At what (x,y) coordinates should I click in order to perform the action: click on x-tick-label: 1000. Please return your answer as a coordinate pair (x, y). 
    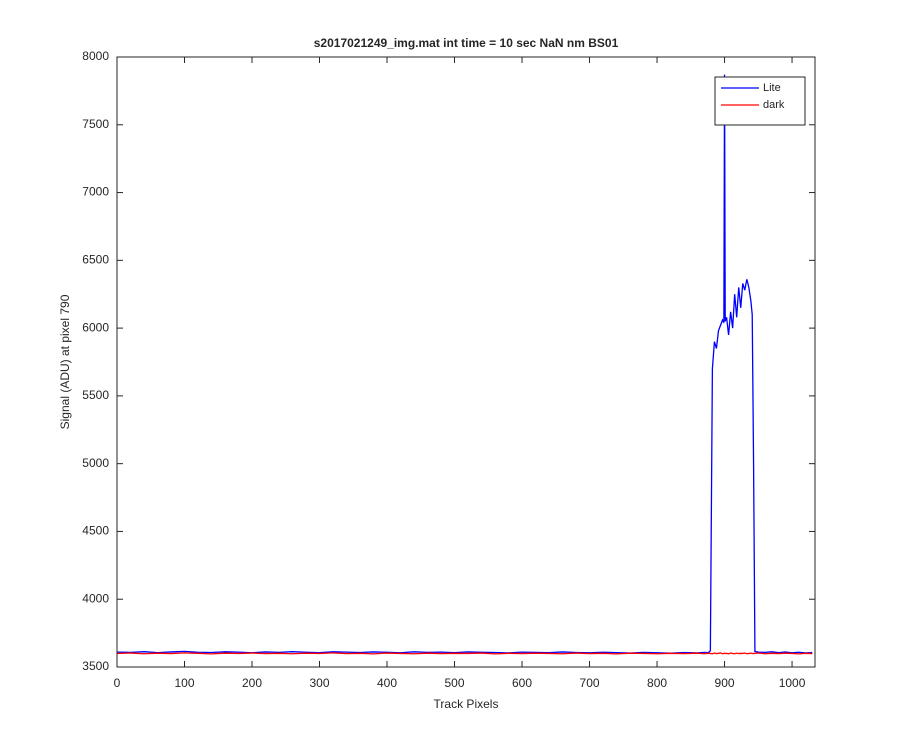
    Looking at the image, I should click on (792, 683).